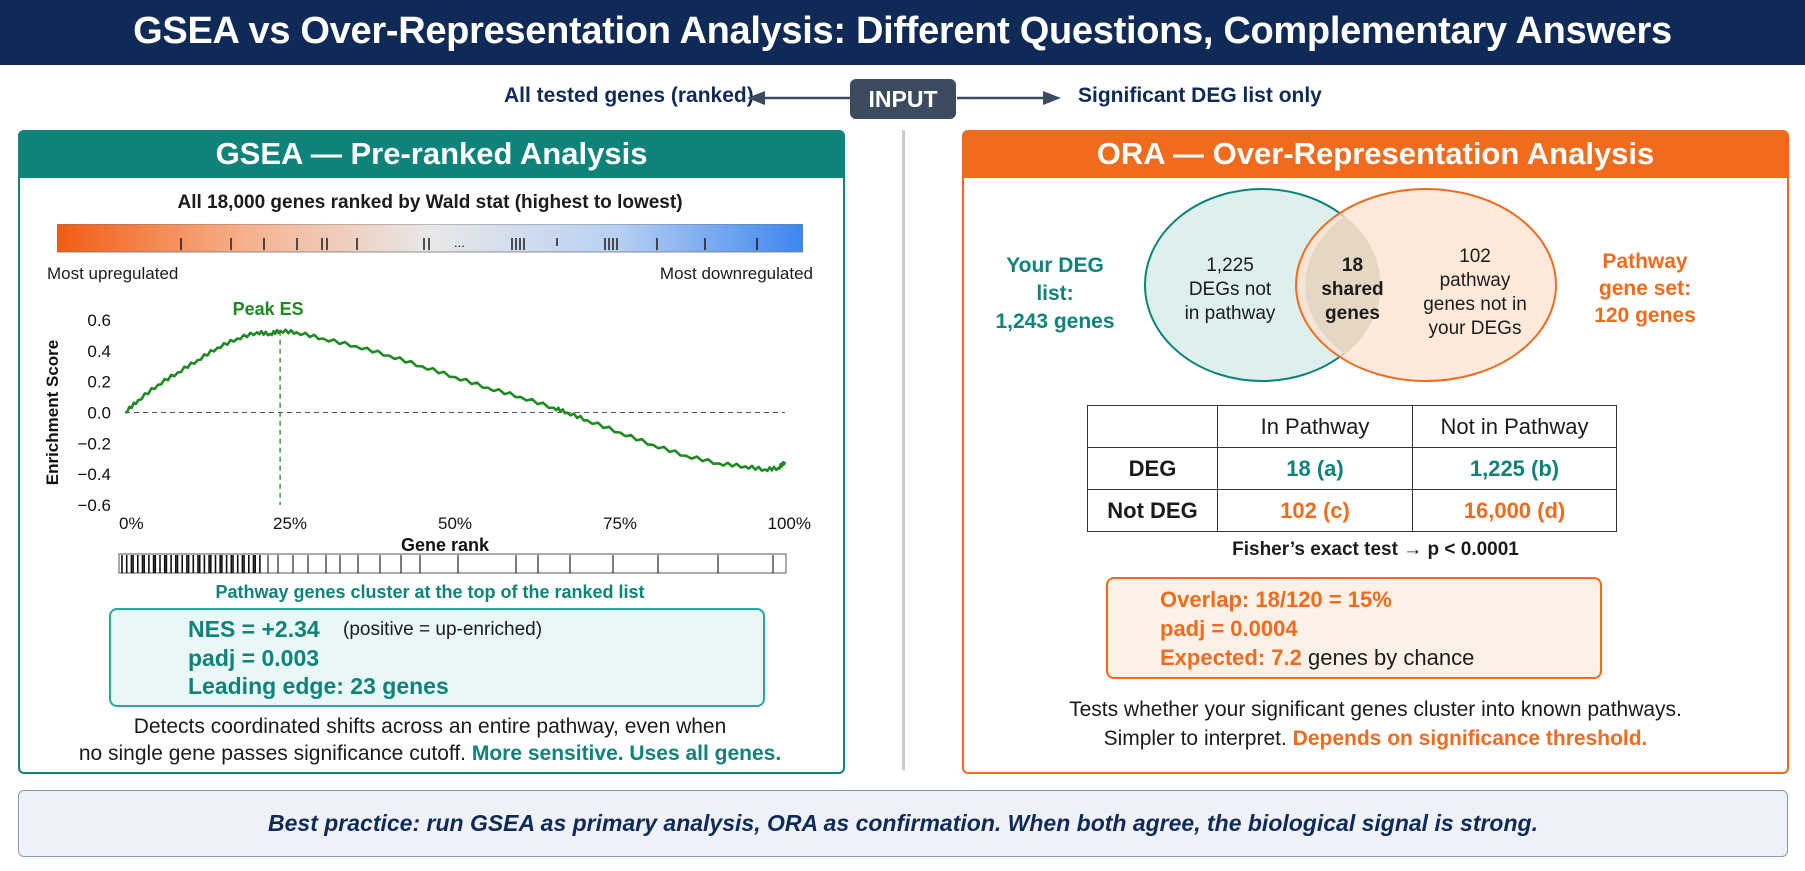  Describe the element at coordinates (1152, 426) in the screenshot. I see `table-cell-empty` at that location.